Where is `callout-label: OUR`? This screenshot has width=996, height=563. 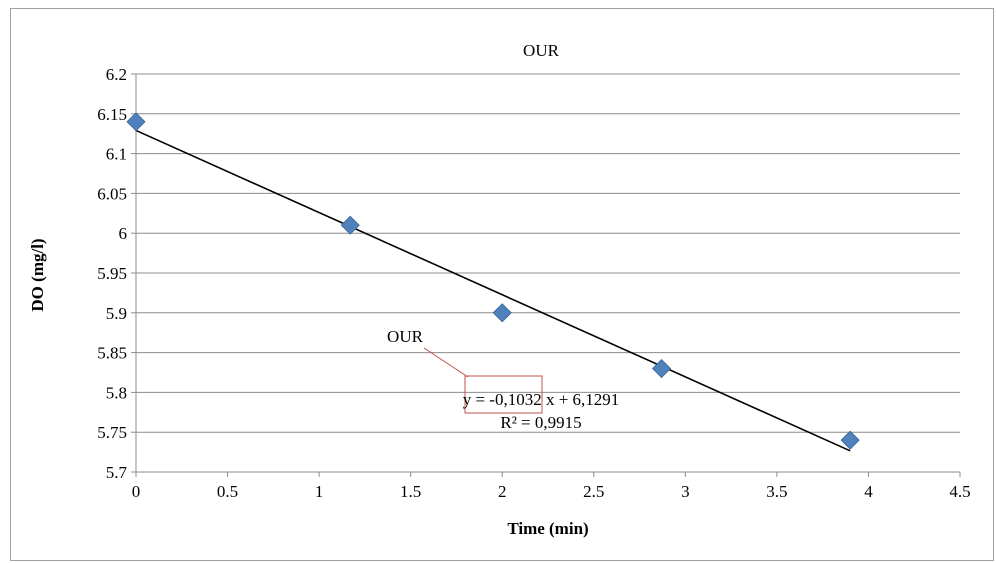
callout-label: OUR is located at coordinates (405, 336).